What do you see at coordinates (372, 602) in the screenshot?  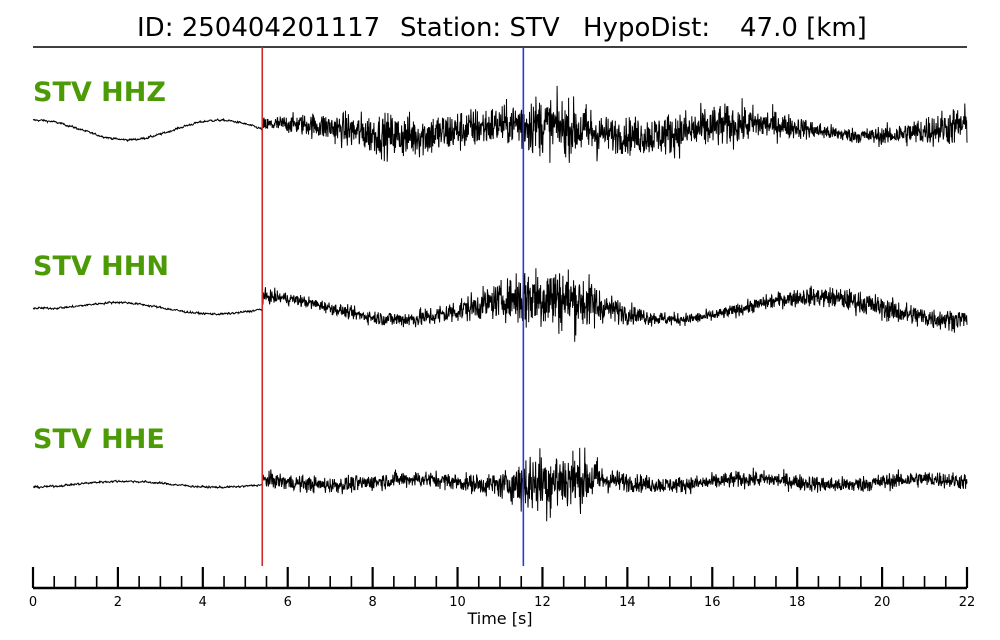 I see `x-tick-label: 8` at bounding box center [372, 602].